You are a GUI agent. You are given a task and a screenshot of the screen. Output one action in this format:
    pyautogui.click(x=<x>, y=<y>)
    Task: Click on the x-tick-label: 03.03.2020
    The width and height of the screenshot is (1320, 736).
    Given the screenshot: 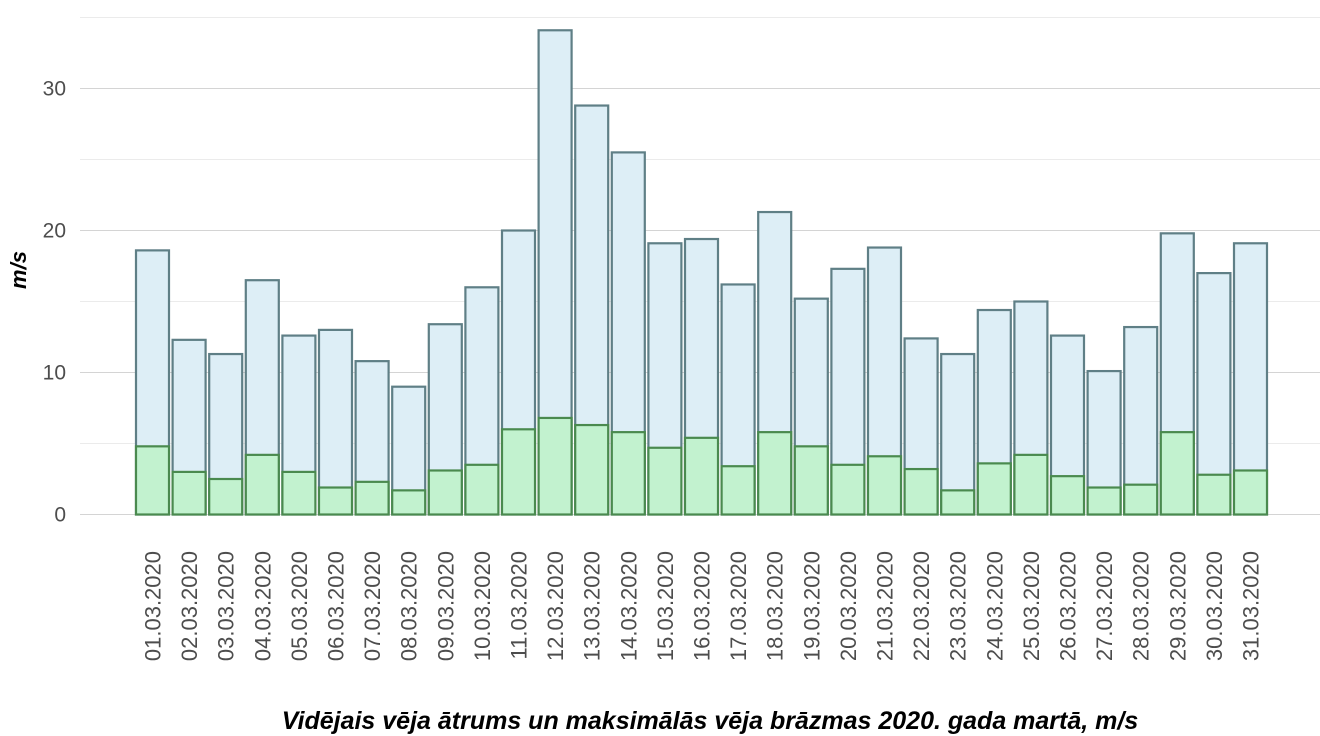 What is the action you would take?
    pyautogui.click(x=226, y=606)
    